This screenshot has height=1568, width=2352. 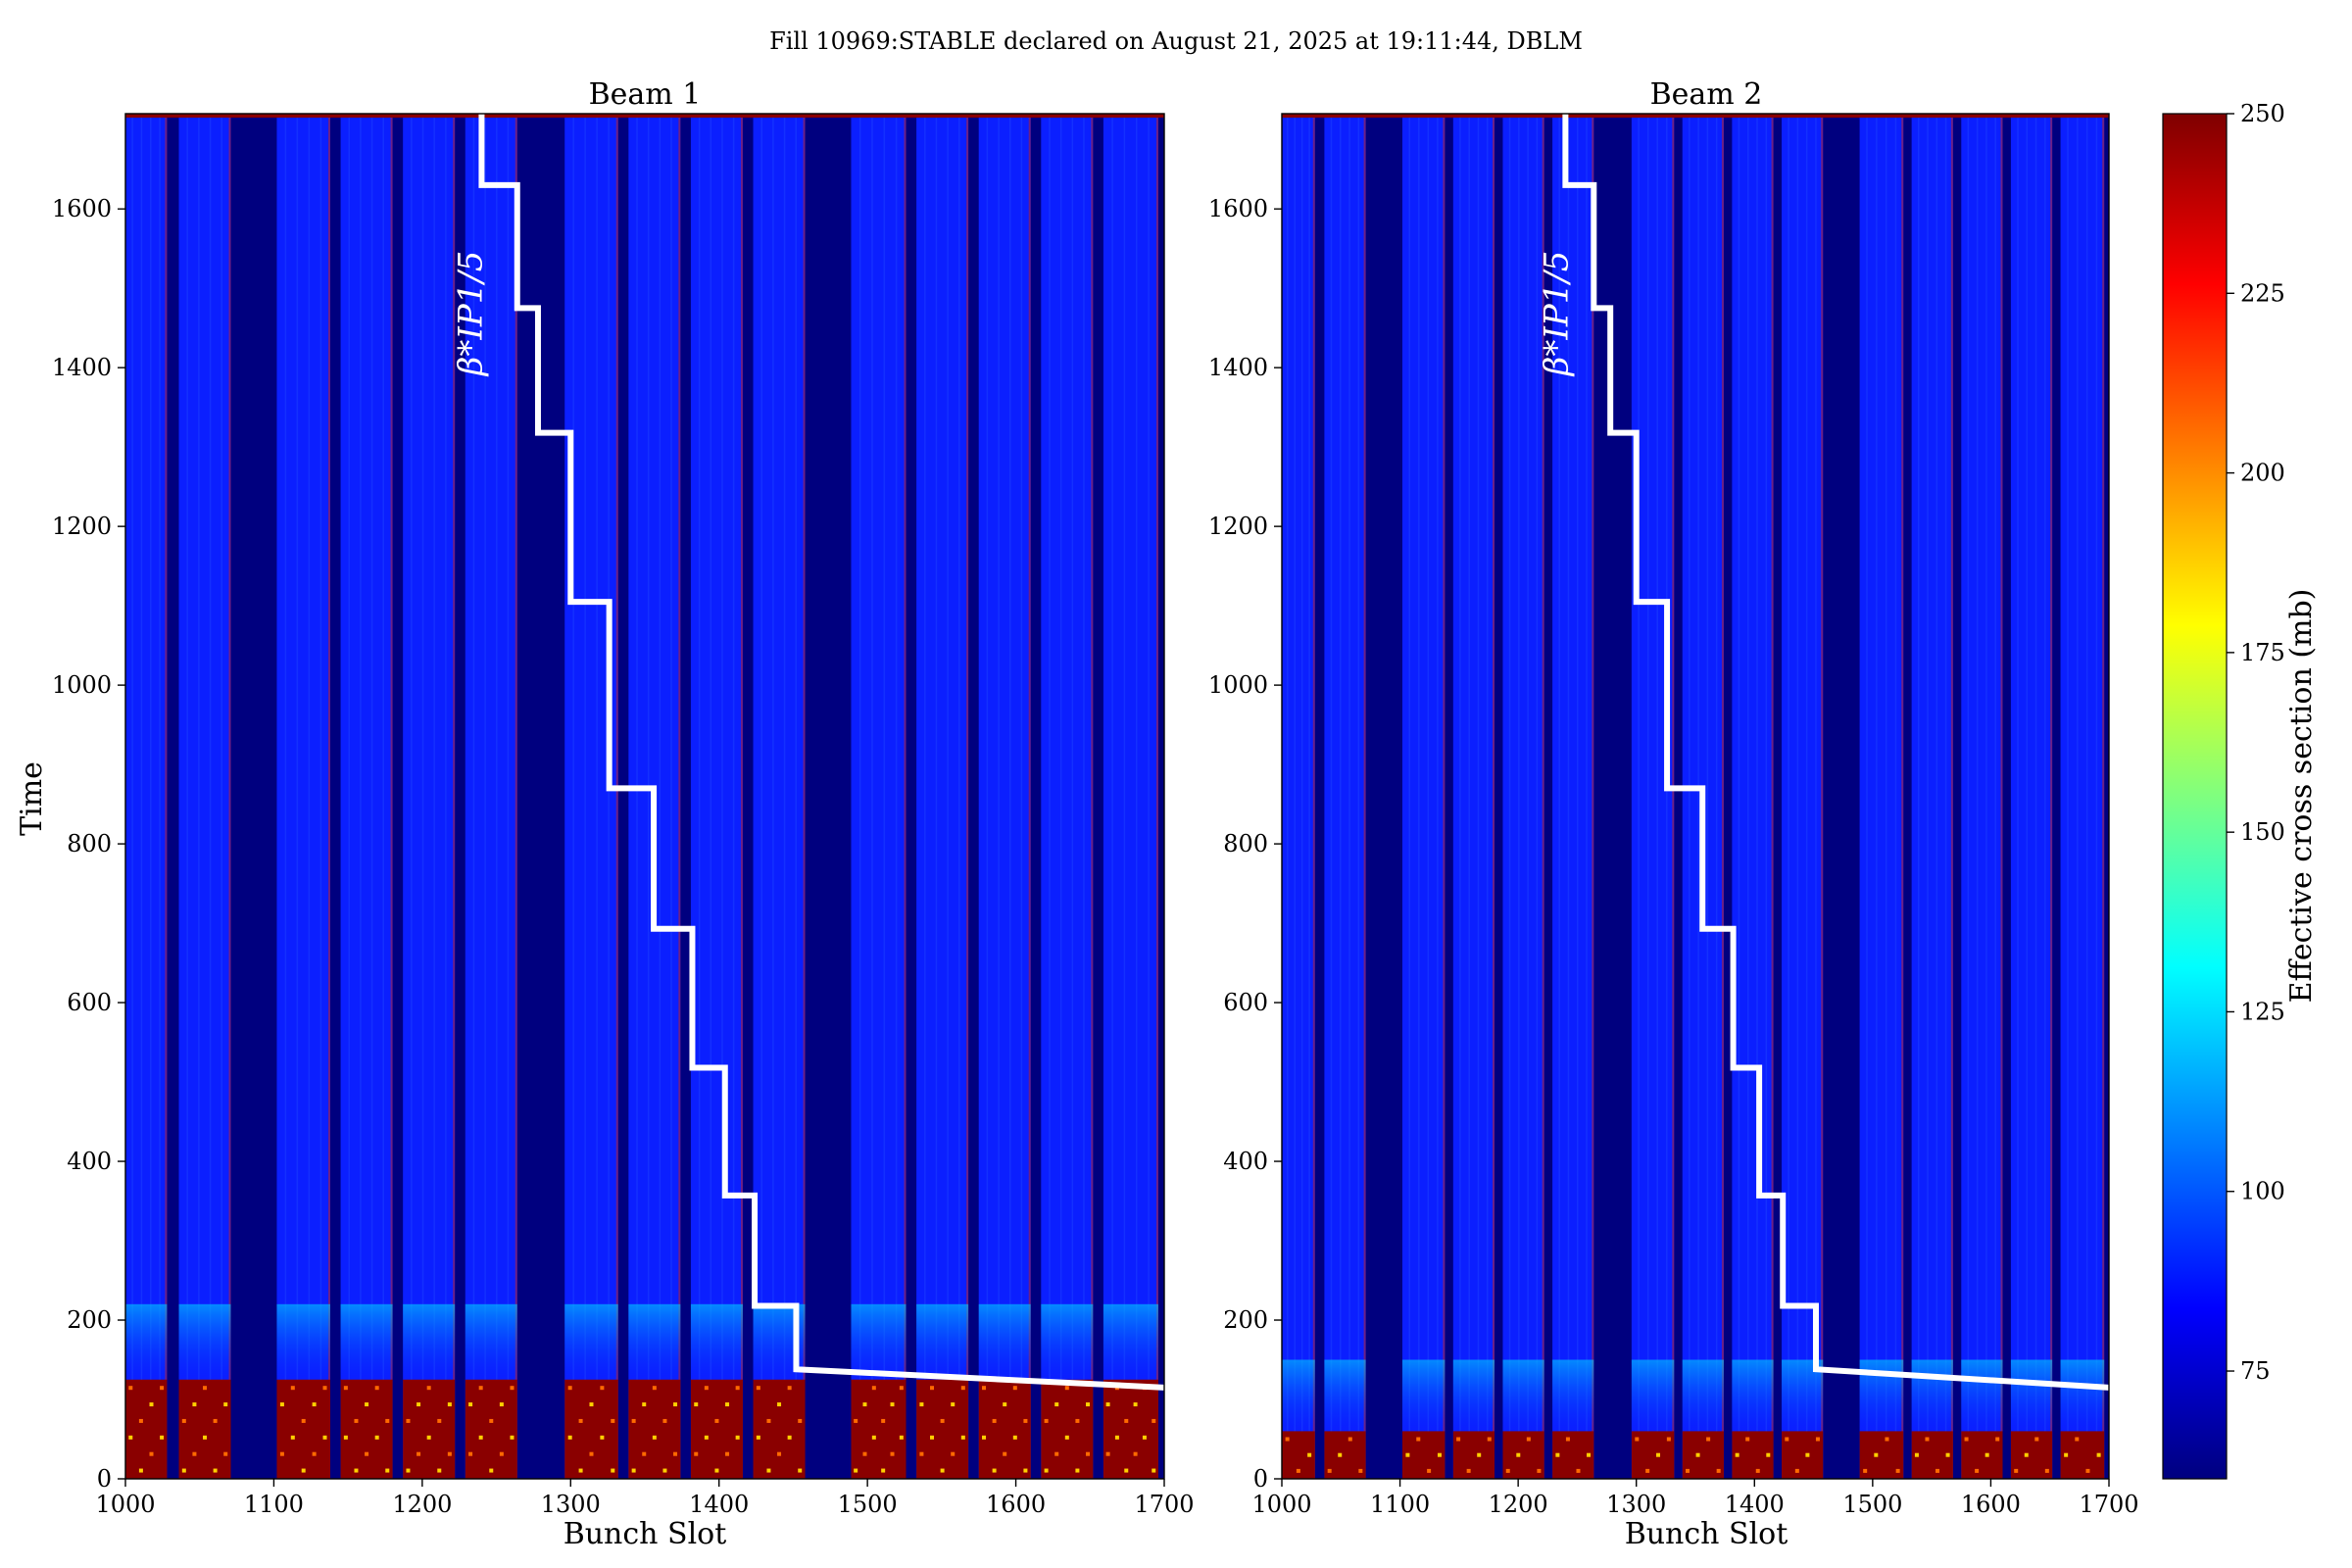 What do you see at coordinates (1557, 314) in the screenshot?
I see `beta-star-label: β*IP1/5` at bounding box center [1557, 314].